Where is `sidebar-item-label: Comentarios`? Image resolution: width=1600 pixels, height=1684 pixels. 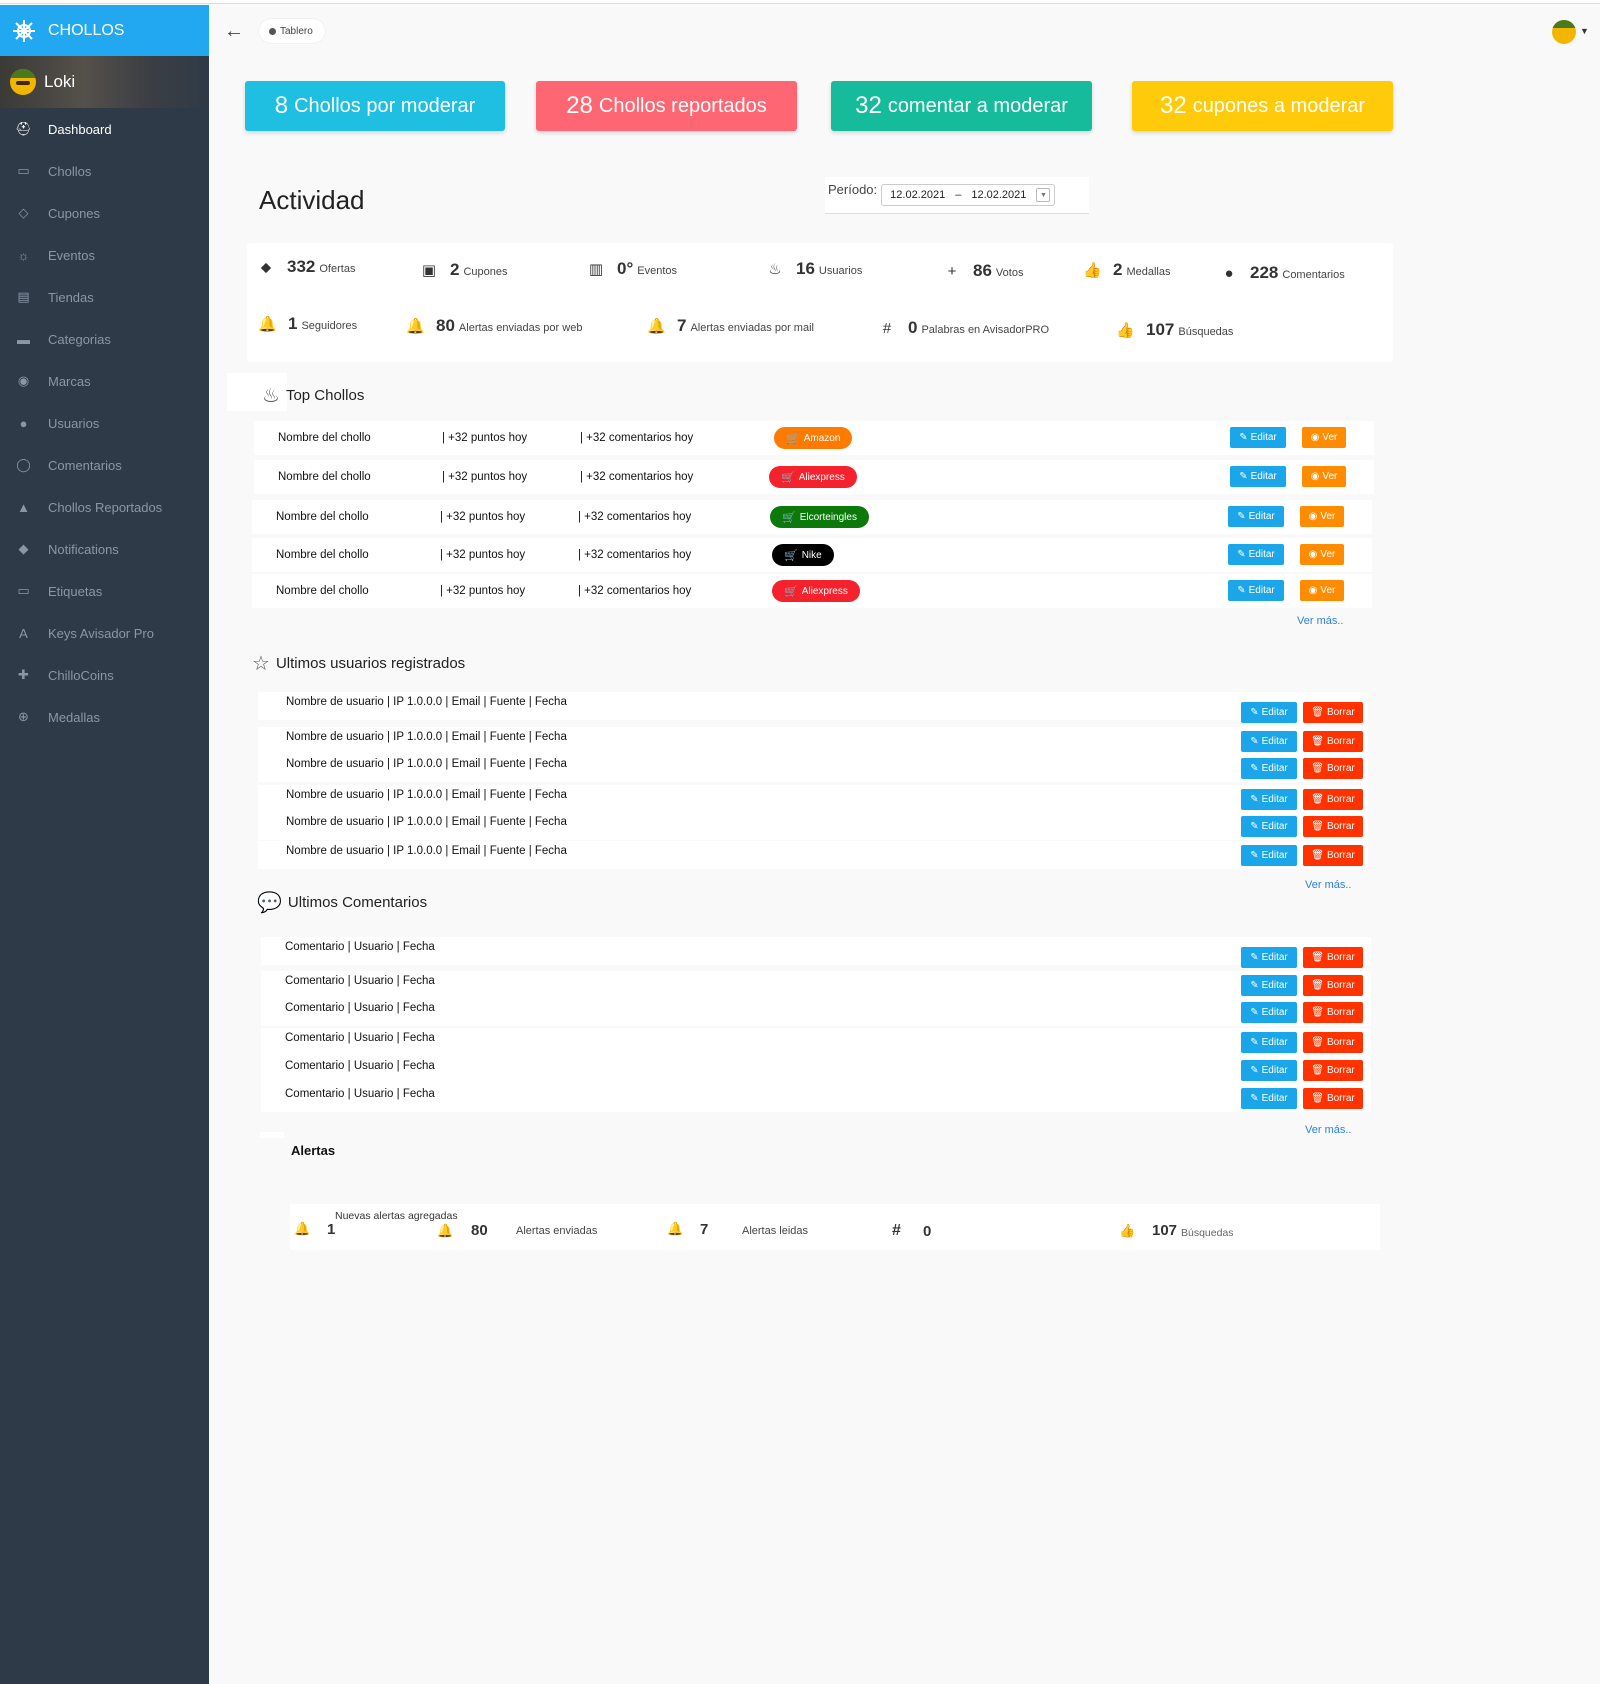 sidebar-item-label: Comentarios is located at coordinates (85, 465).